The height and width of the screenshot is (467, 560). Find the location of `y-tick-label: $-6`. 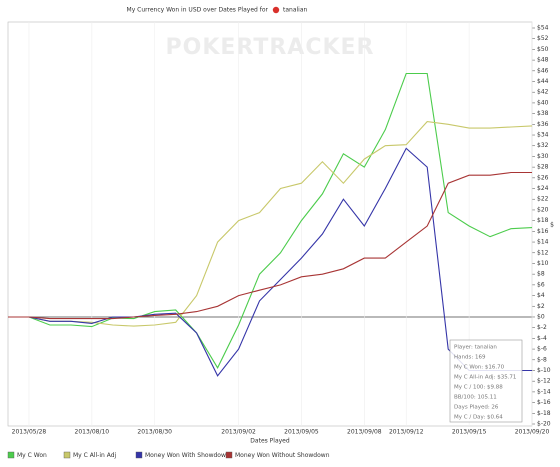

y-tick-label: $-6 is located at coordinates (542, 349).